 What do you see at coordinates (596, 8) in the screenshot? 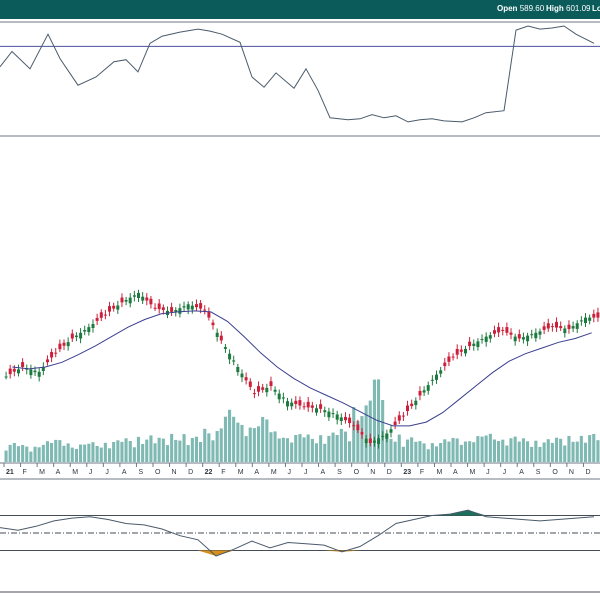
I see `low-readout: Lo` at bounding box center [596, 8].